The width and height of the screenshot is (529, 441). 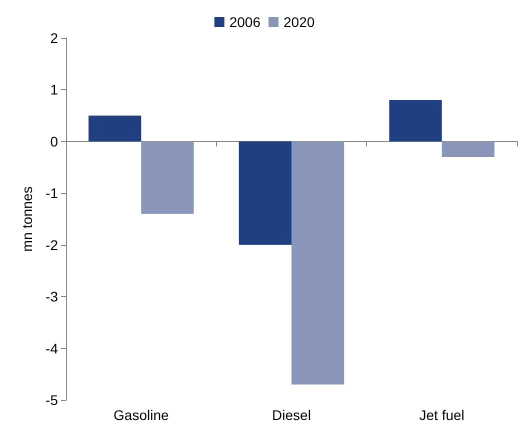 What do you see at coordinates (54, 38) in the screenshot?
I see `y-tick-label: 2` at bounding box center [54, 38].